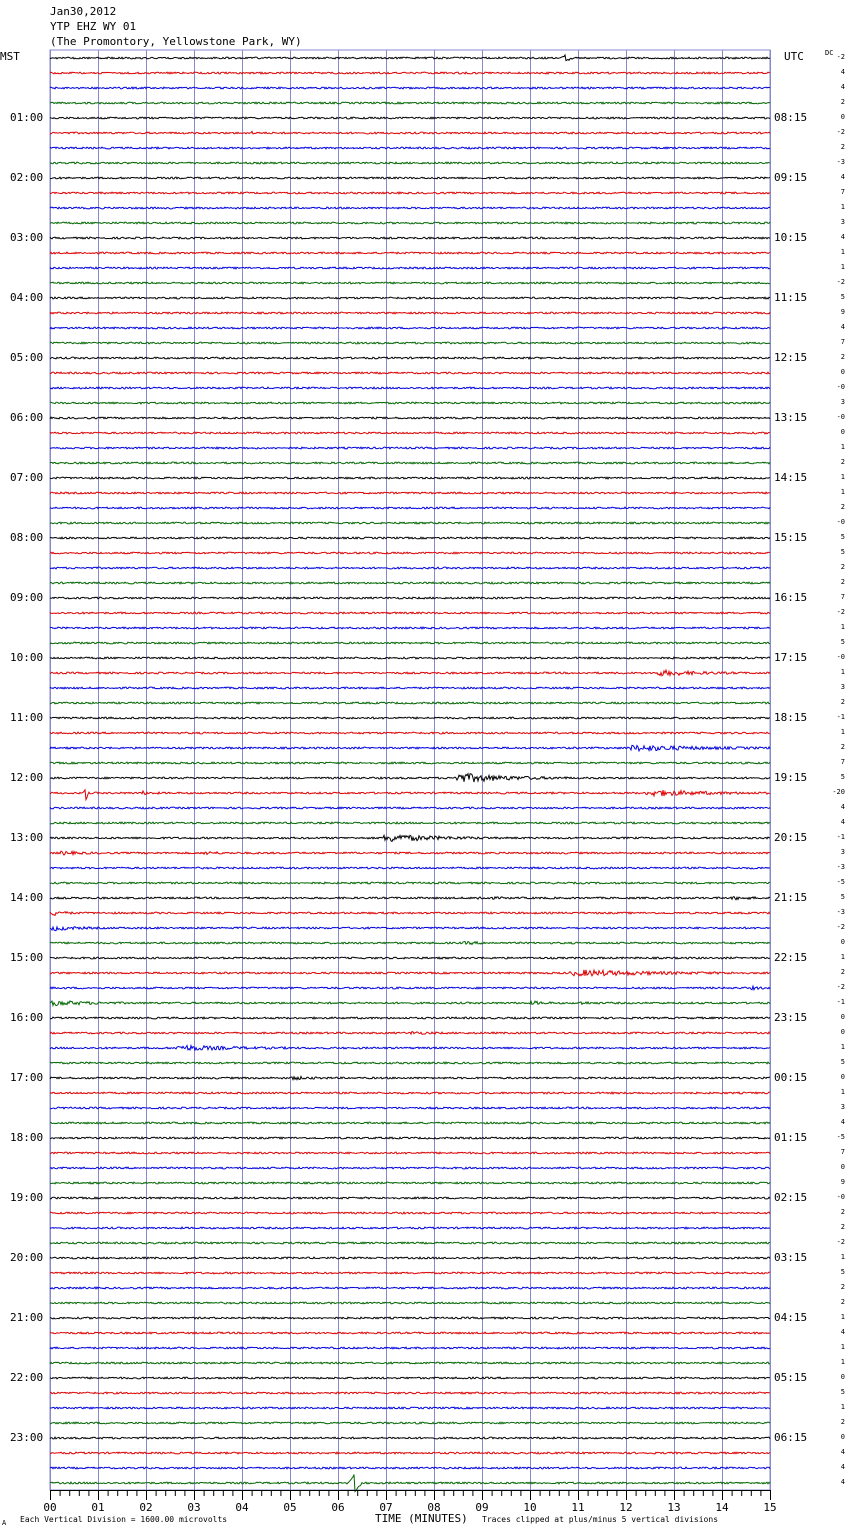 The height and width of the screenshot is (1534, 850). What do you see at coordinates (791, 1317) in the screenshot?
I see `utc-hour-label: 04:15` at bounding box center [791, 1317].